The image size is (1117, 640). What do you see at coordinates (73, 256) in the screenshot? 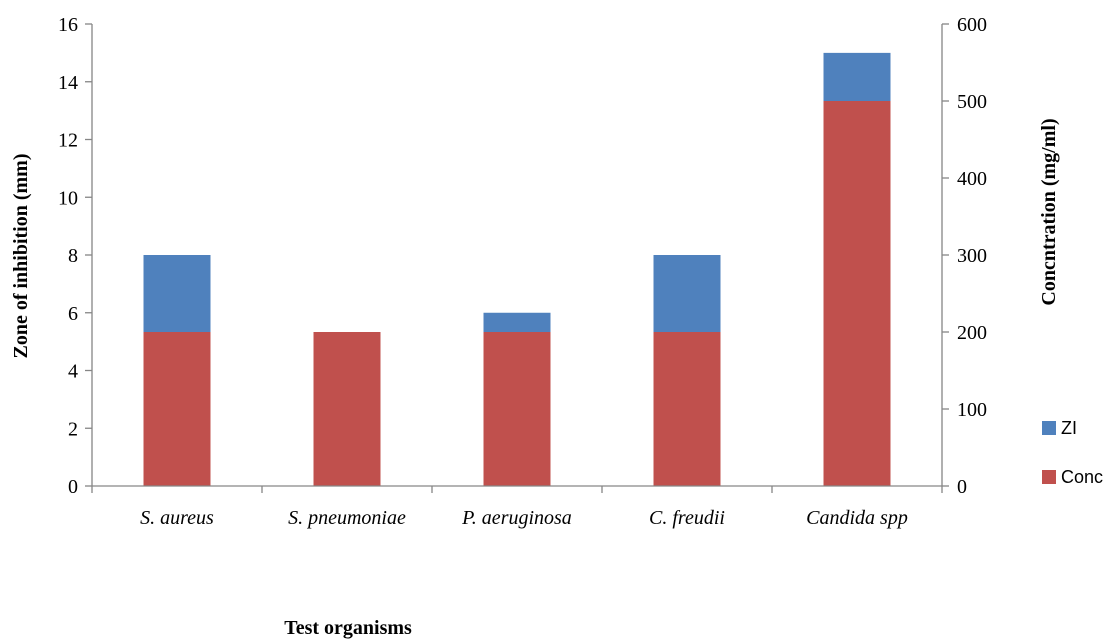
I see `y-tick-label-left: 8` at bounding box center [73, 256].